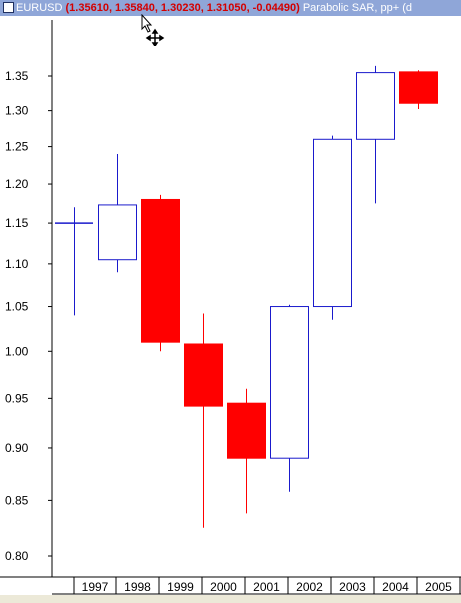  What do you see at coordinates (223, 587) in the screenshot?
I see `x-tick-label: 2000` at bounding box center [223, 587].